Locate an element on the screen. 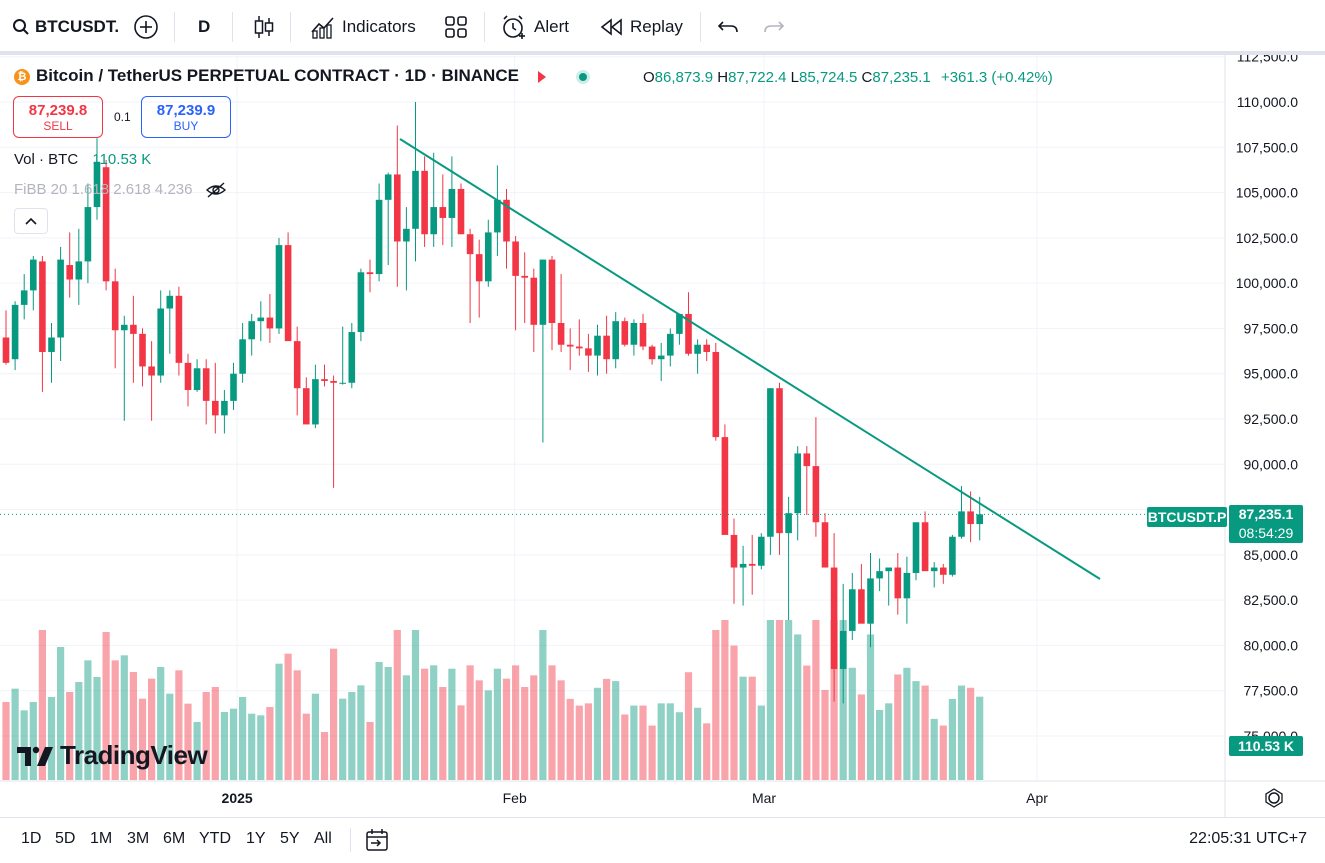 The width and height of the screenshot is (1325, 863). range-5y: 5Y is located at coordinates (290, 838).